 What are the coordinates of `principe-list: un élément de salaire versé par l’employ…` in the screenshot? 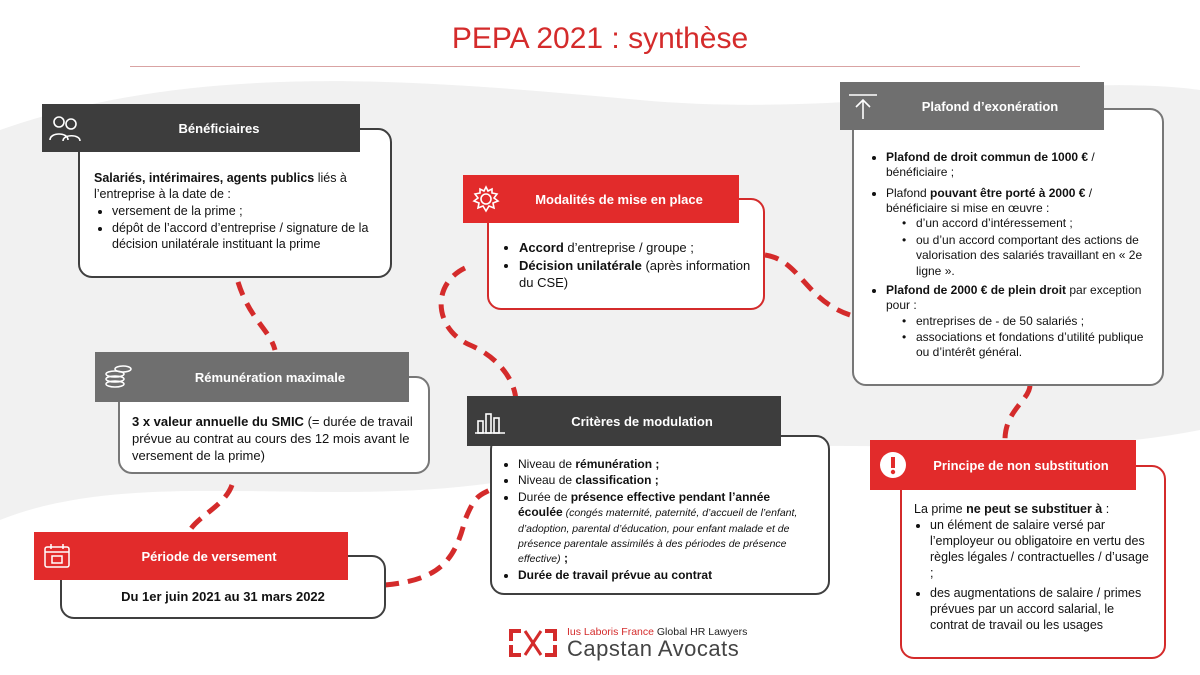 It's located at (1034, 575).